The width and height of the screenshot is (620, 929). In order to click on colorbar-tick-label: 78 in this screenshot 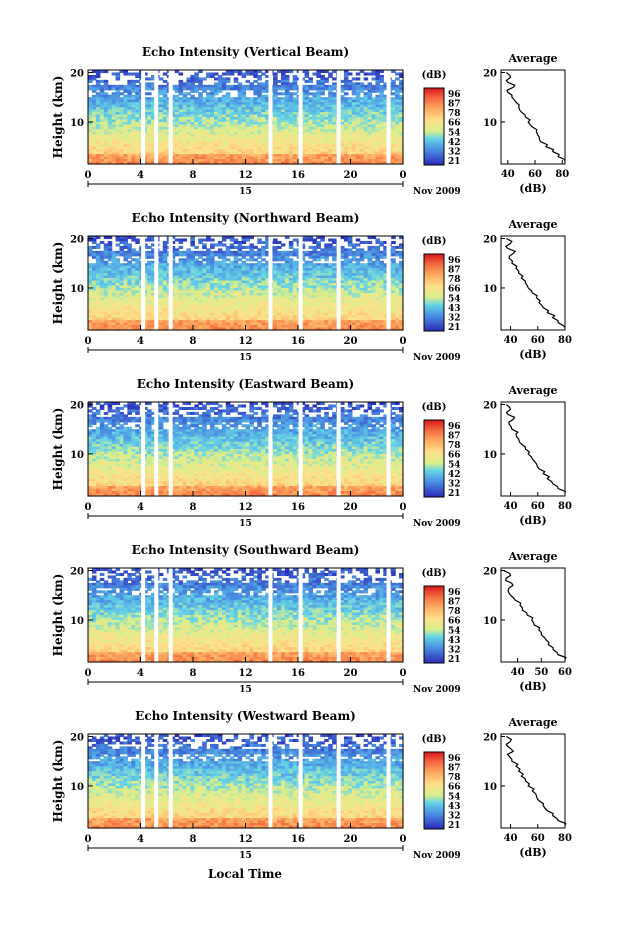, I will do `click(454, 778)`.